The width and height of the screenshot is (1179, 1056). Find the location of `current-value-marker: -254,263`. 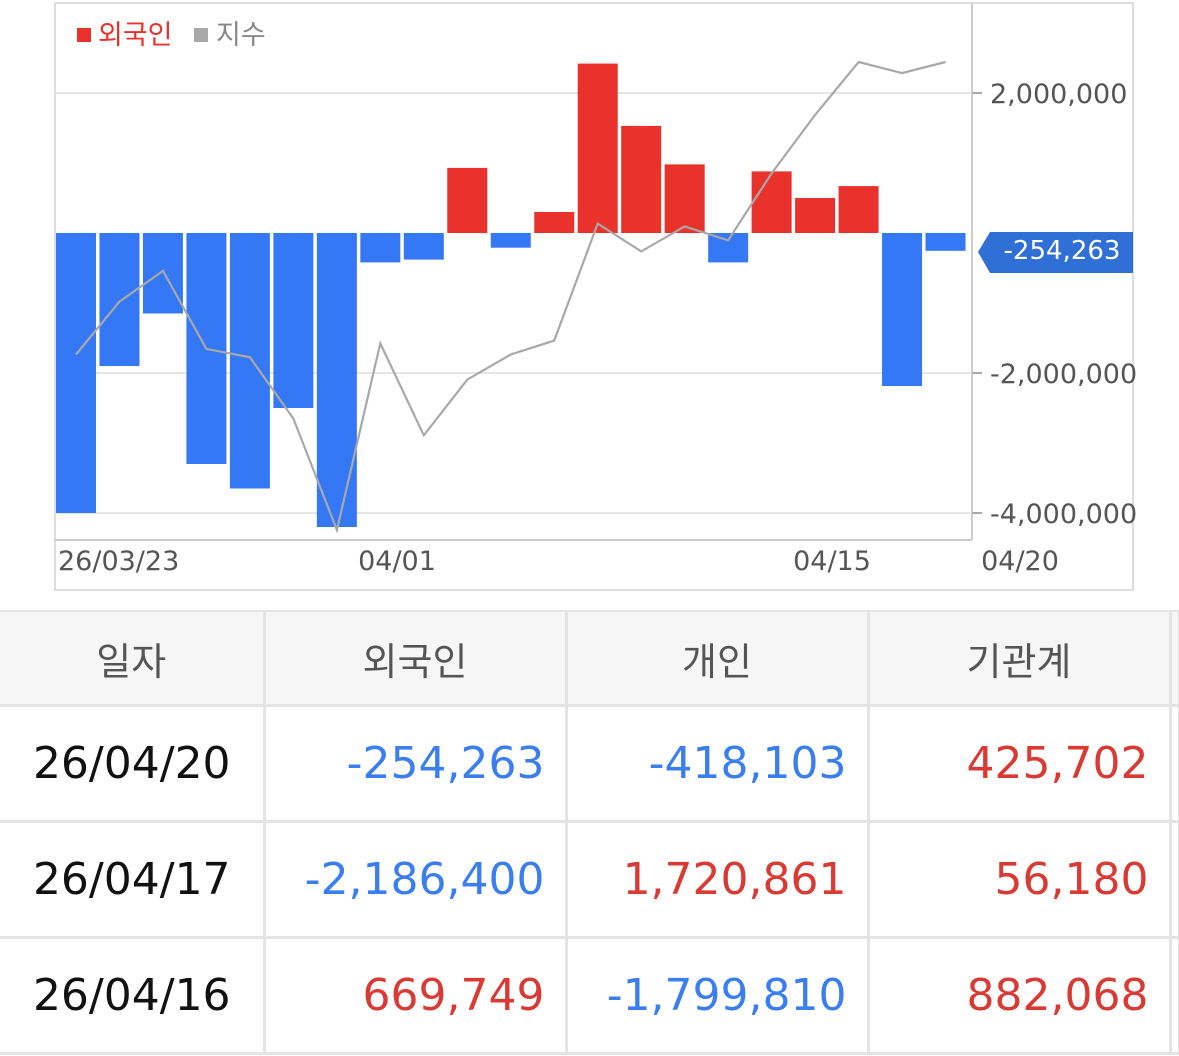

current-value-marker: -254,263 is located at coordinates (1055, 252).